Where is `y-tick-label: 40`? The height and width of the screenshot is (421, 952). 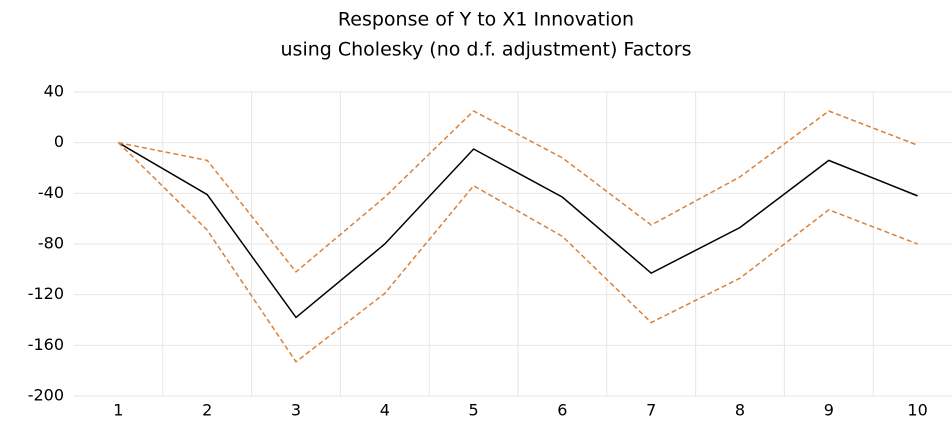
y-tick-label: 40 is located at coordinates (54, 91).